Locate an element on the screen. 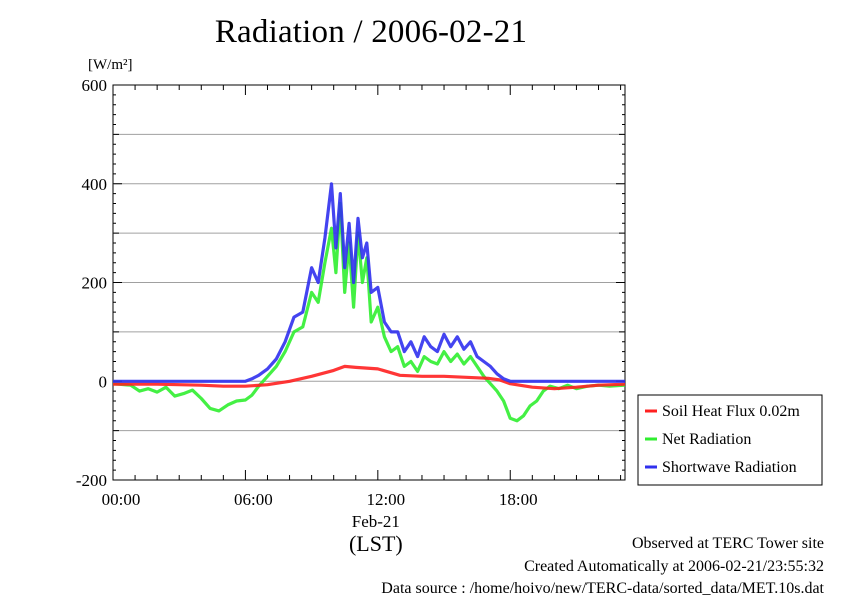 The width and height of the screenshot is (842, 598). y-axis-label: [W/m²] is located at coordinates (110, 65).